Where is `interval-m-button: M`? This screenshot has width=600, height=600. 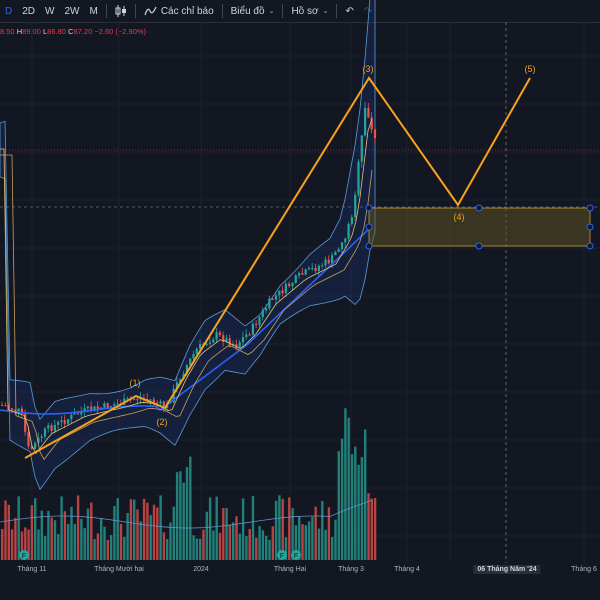
interval-m-button: M is located at coordinates (93, 11).